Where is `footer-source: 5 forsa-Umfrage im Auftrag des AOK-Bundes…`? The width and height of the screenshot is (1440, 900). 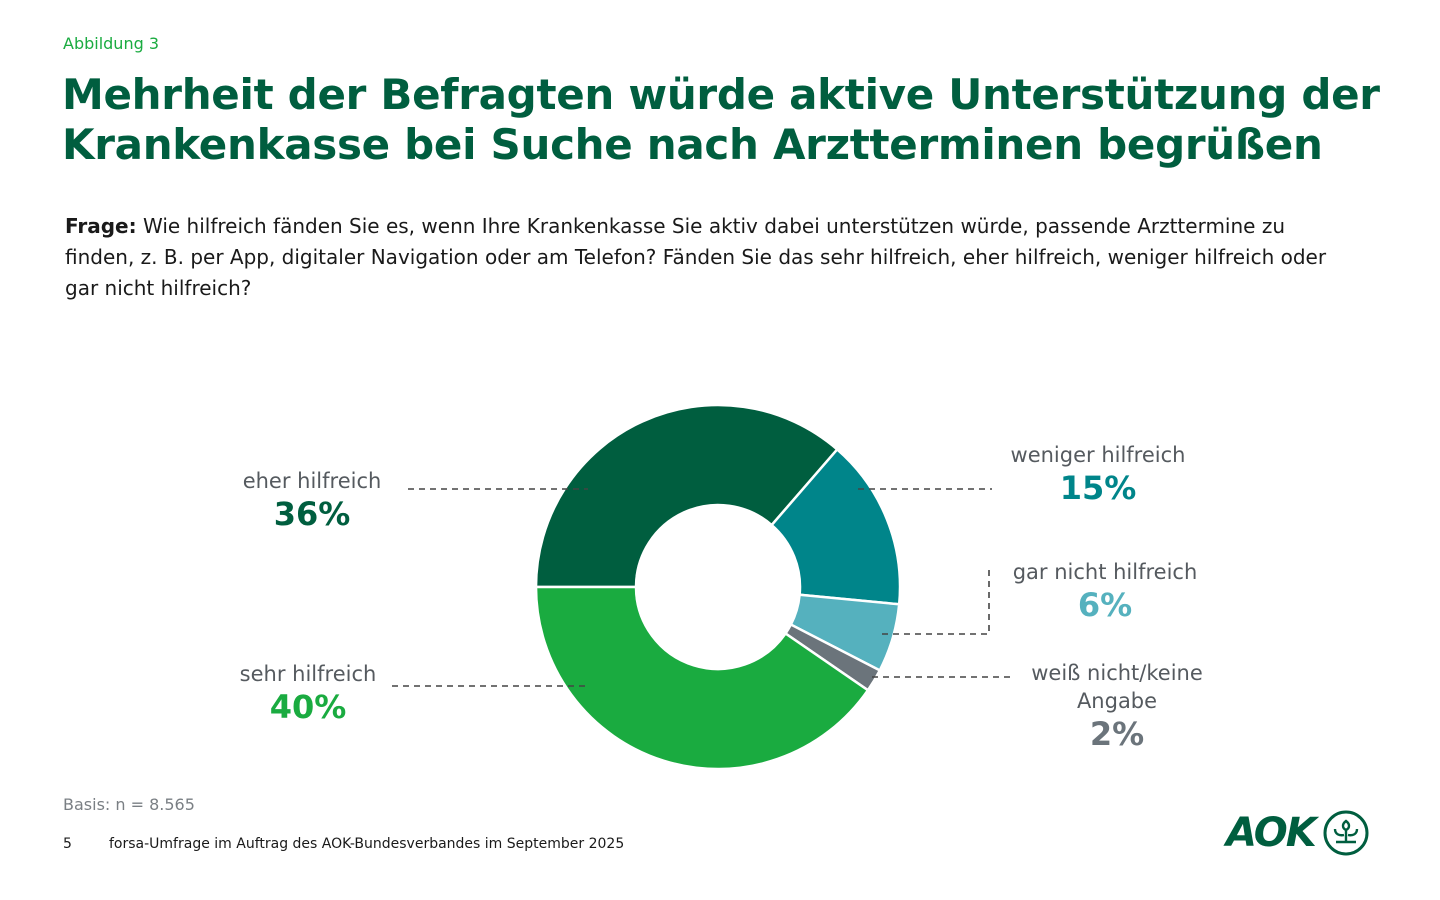 footer-source: 5 forsa-Umfrage im Auftrag des AOK-Bundes… is located at coordinates (343, 844).